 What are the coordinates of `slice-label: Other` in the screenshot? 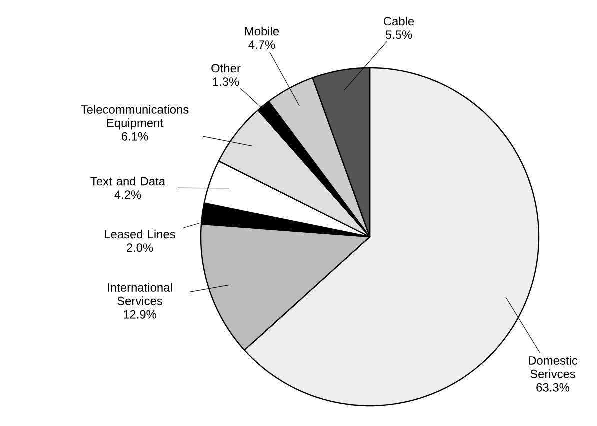 It's located at (226, 68).